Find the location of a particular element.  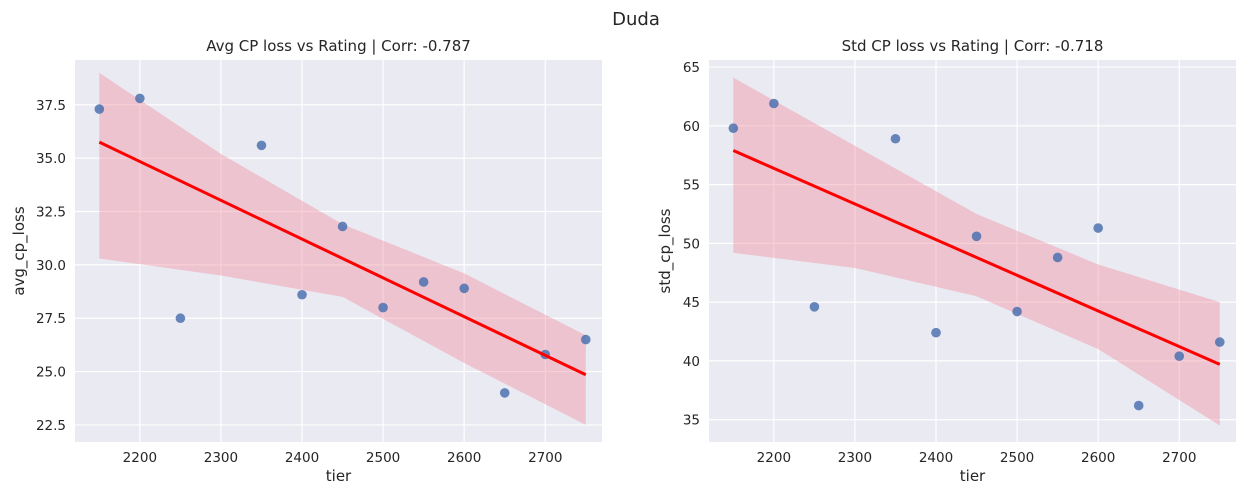

y-axis-label: avg_cp_loss is located at coordinates (19, 251).